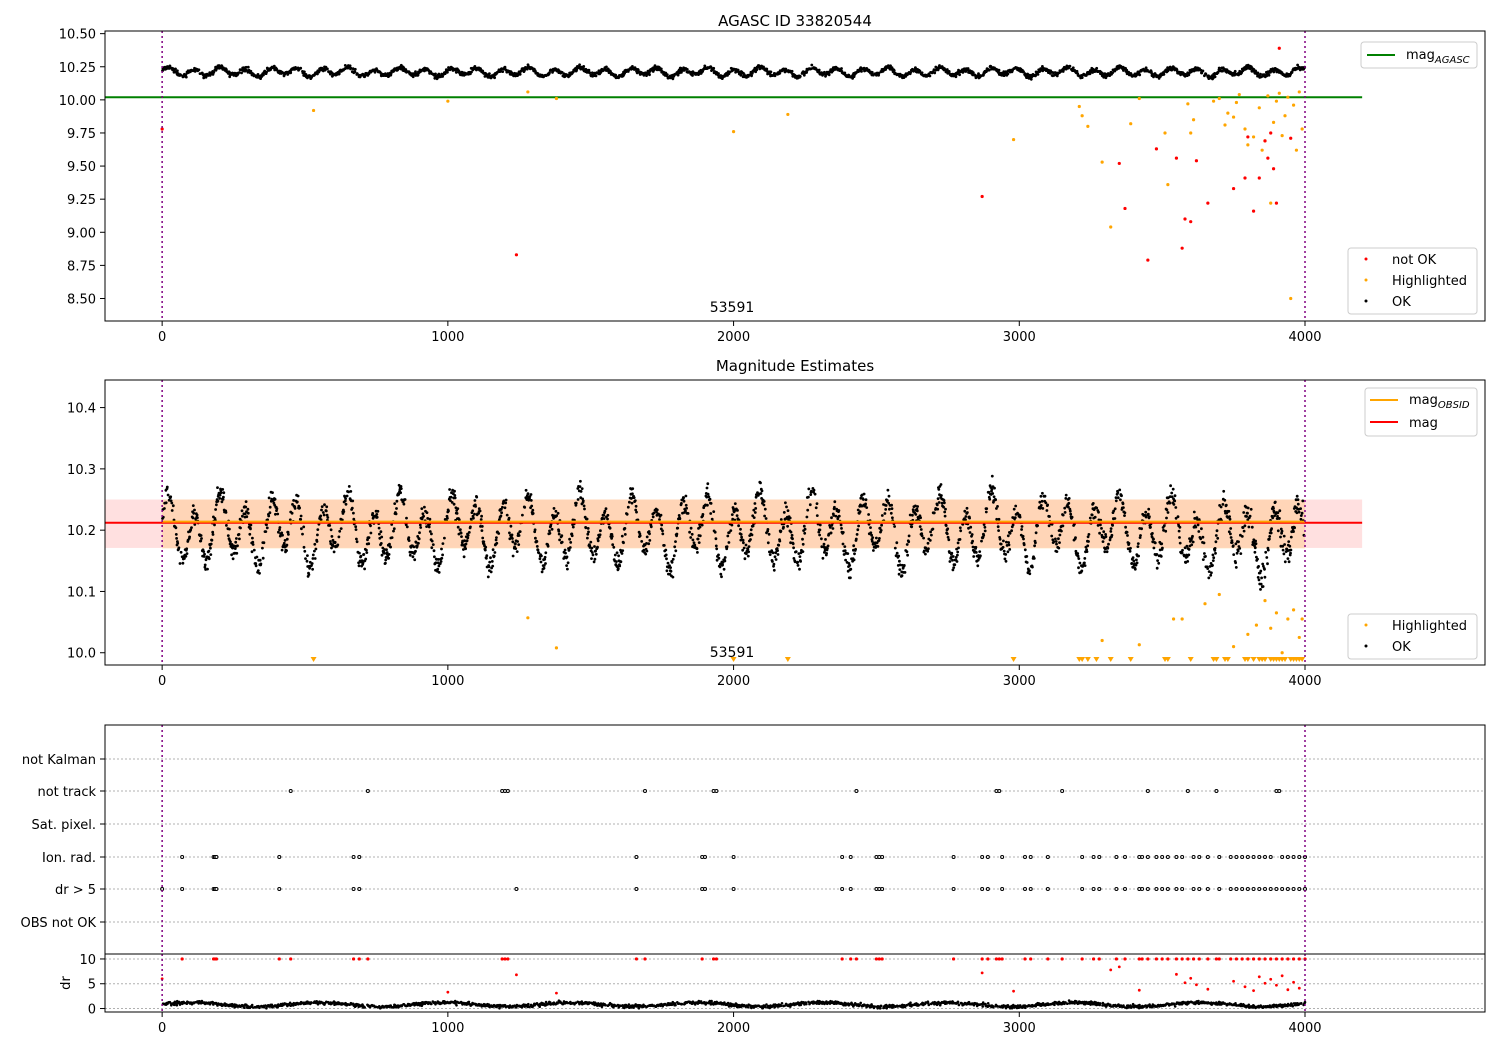 The height and width of the screenshot is (1050, 1500). Describe the element at coordinates (81, 266) in the screenshot. I see `agasc-y-tick-label: 8.75` at that location.